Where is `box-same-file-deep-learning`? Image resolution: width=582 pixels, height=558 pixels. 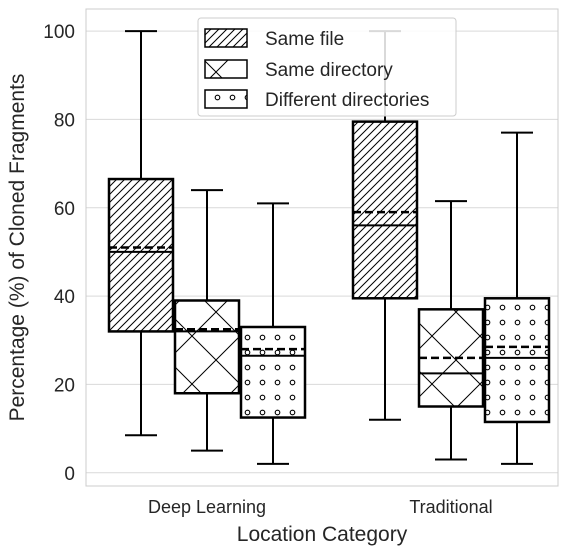
box-same-file-deep-learning is located at coordinates (141, 233).